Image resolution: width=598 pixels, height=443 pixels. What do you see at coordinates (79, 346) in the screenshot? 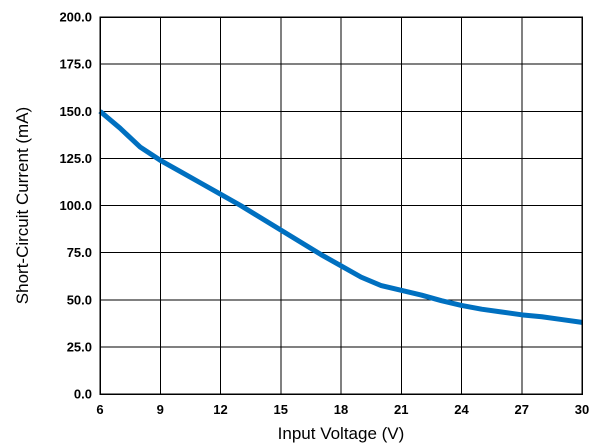
I see `y-tick-label: 25.0` at bounding box center [79, 346].